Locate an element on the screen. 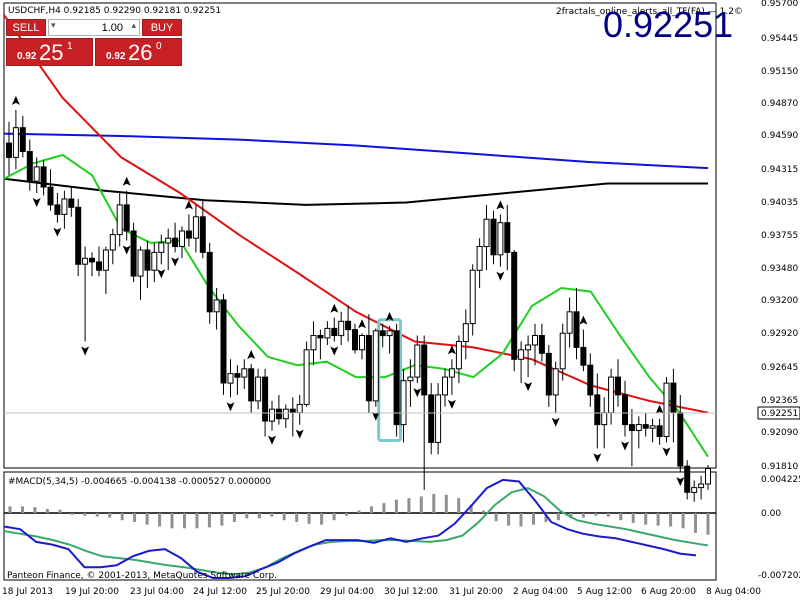  lot-size-input is located at coordinates (92, 27).